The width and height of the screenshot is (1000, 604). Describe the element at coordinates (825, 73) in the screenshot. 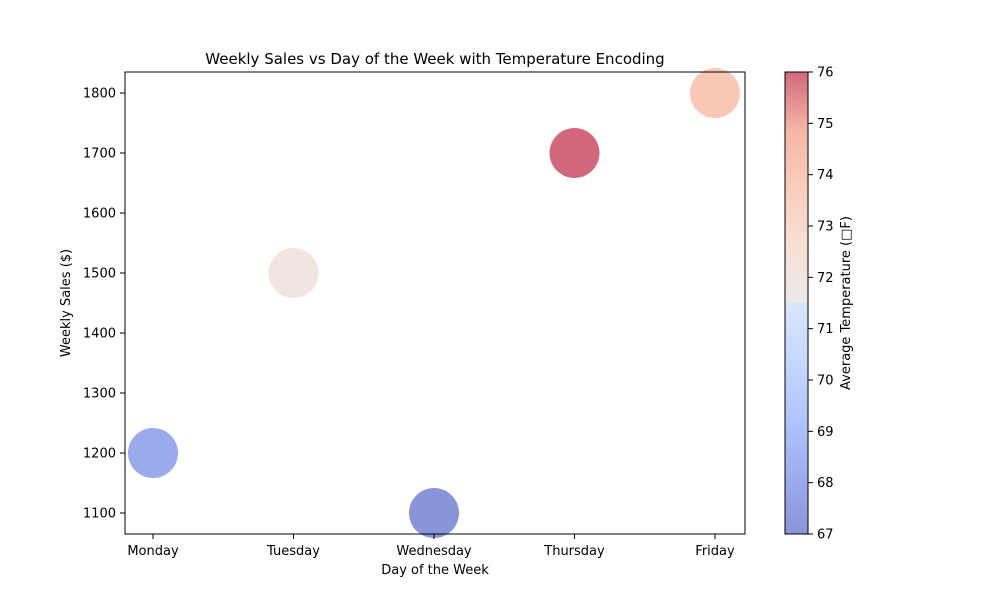

I see `colorbar-tick-label: 76` at that location.